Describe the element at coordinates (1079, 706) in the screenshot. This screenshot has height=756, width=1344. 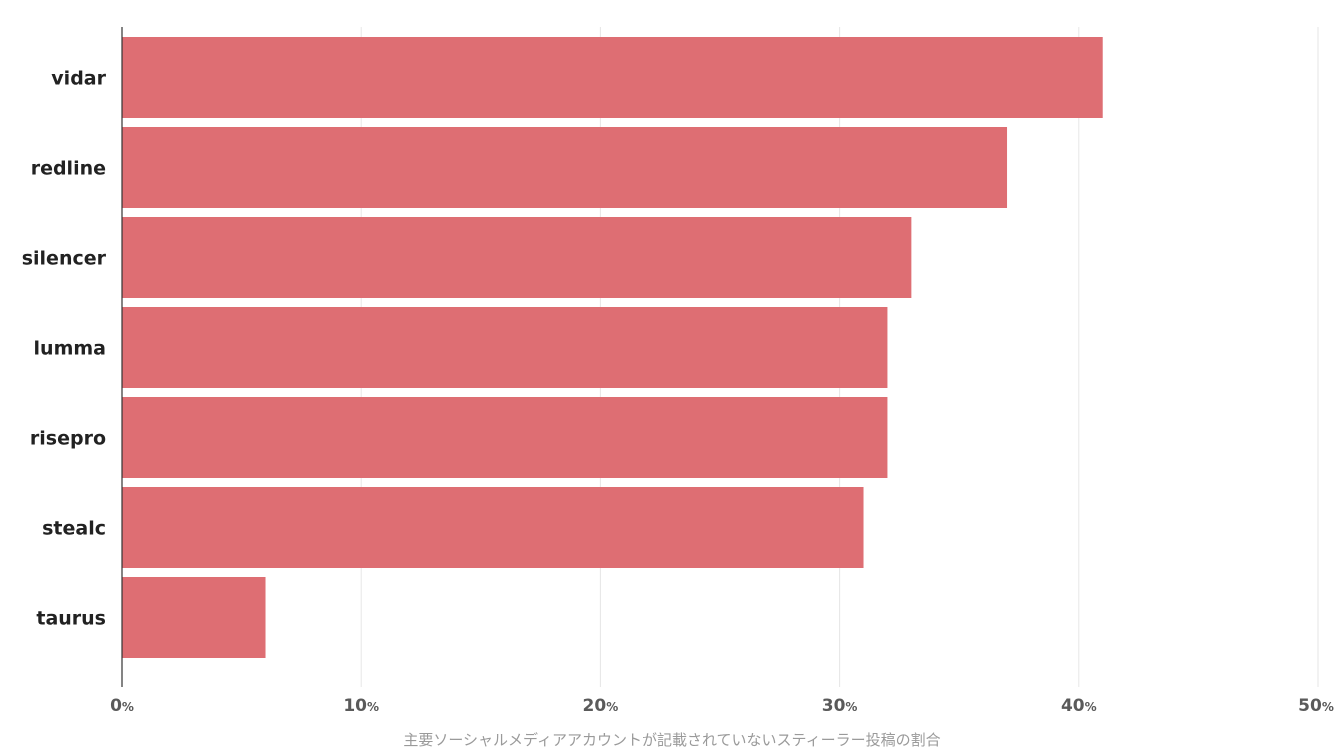
I see `x-tick-label: 40%` at that location.